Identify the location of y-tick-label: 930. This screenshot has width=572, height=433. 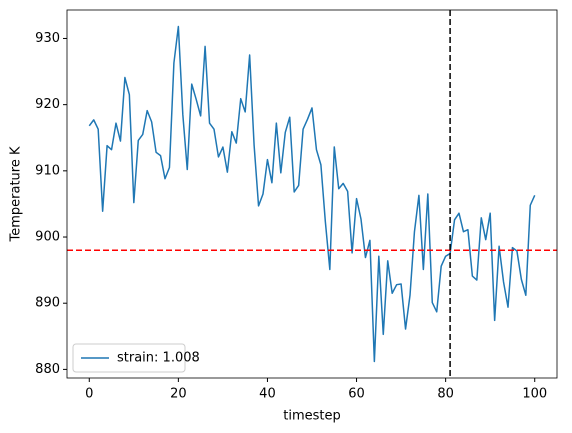
(47, 38).